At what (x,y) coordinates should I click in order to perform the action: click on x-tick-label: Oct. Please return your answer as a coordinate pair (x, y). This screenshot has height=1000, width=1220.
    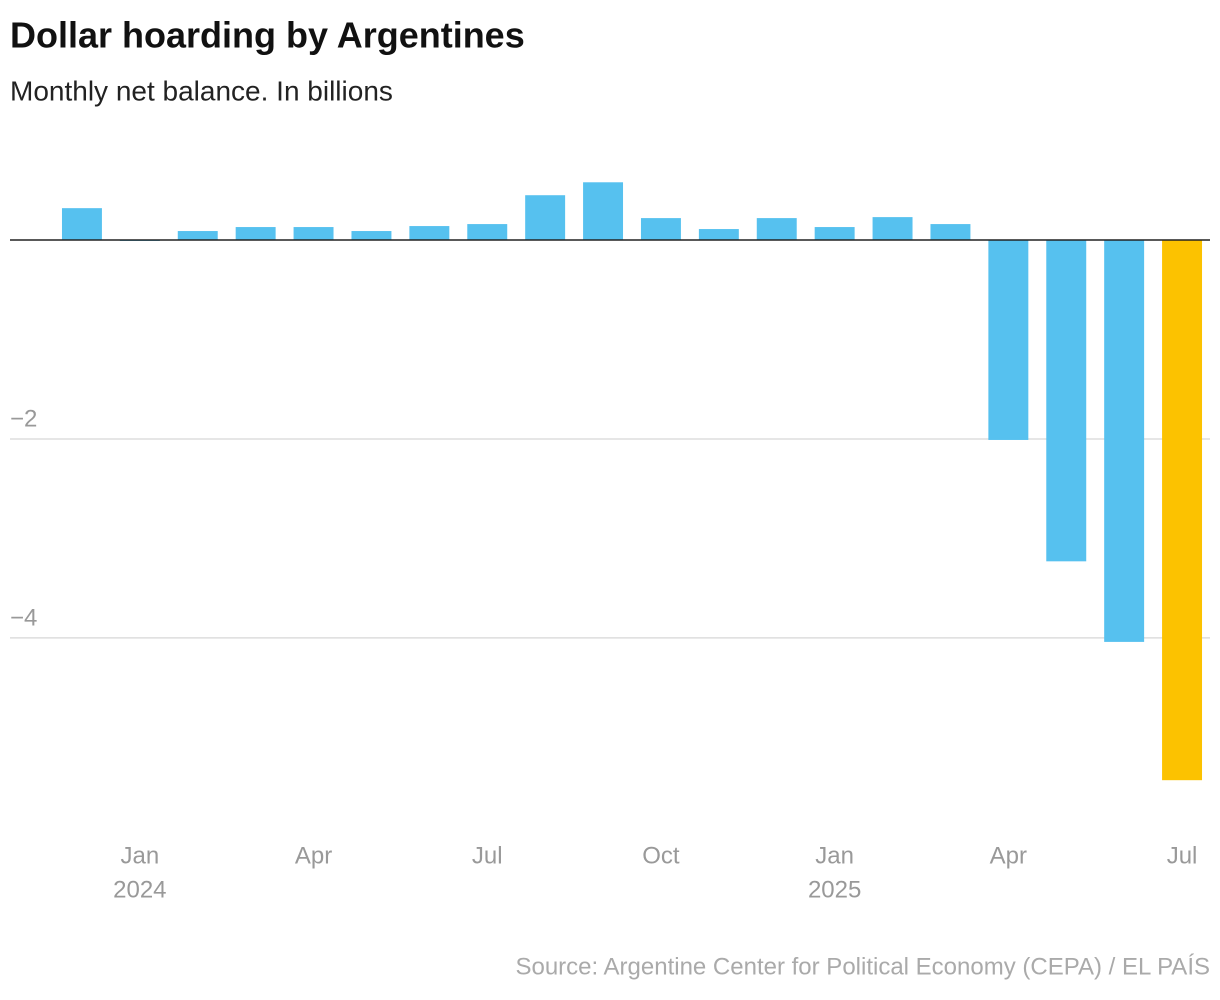
    Looking at the image, I should click on (661, 855).